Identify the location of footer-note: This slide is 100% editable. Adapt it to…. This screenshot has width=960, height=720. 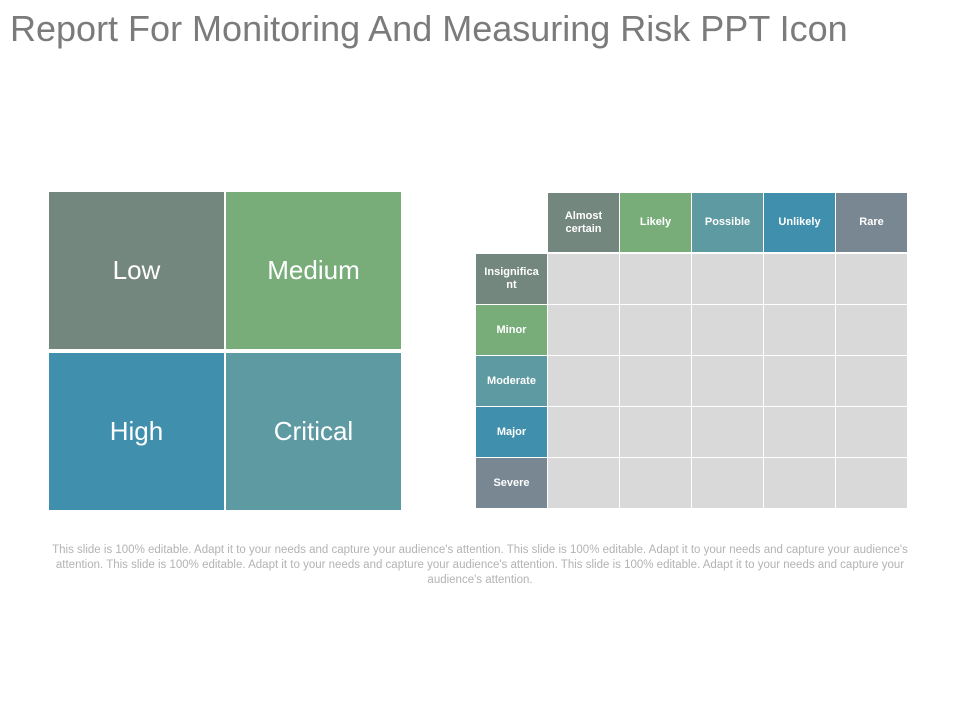
(480, 565).